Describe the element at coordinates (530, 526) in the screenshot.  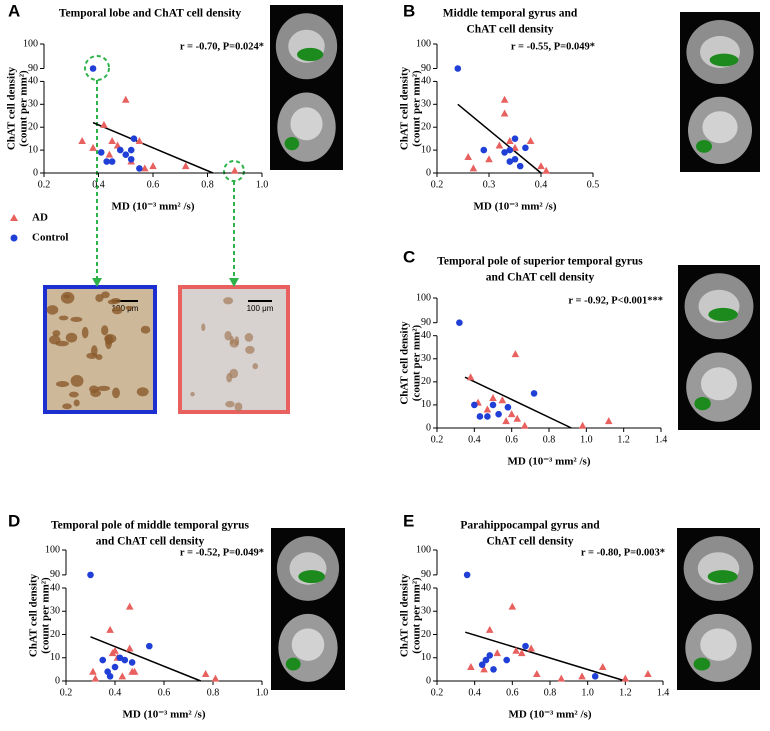
I see `chart-title: Parahippocampal gyrus and` at that location.